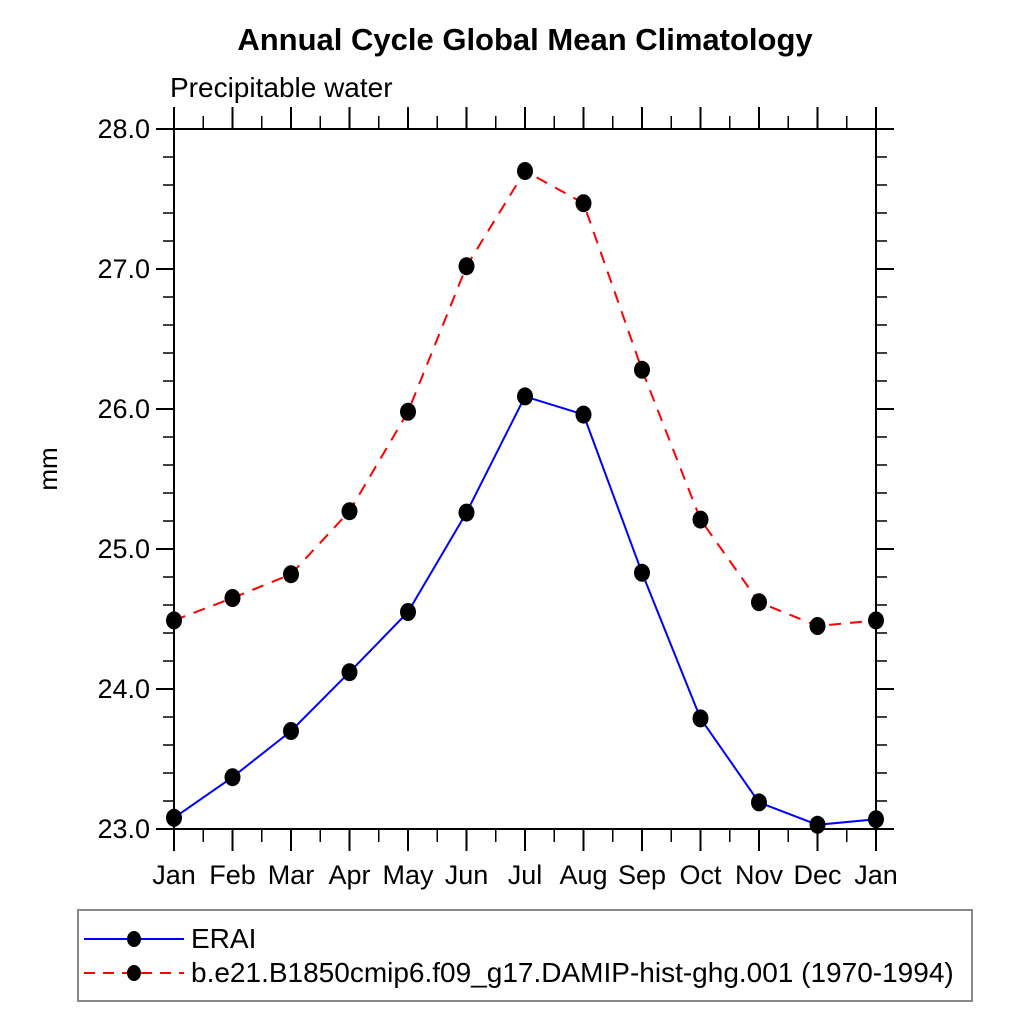 Image resolution: width=1024 pixels, height=1024 pixels. What do you see at coordinates (123, 409) in the screenshot?
I see `y-tick-label: 26.0` at bounding box center [123, 409].